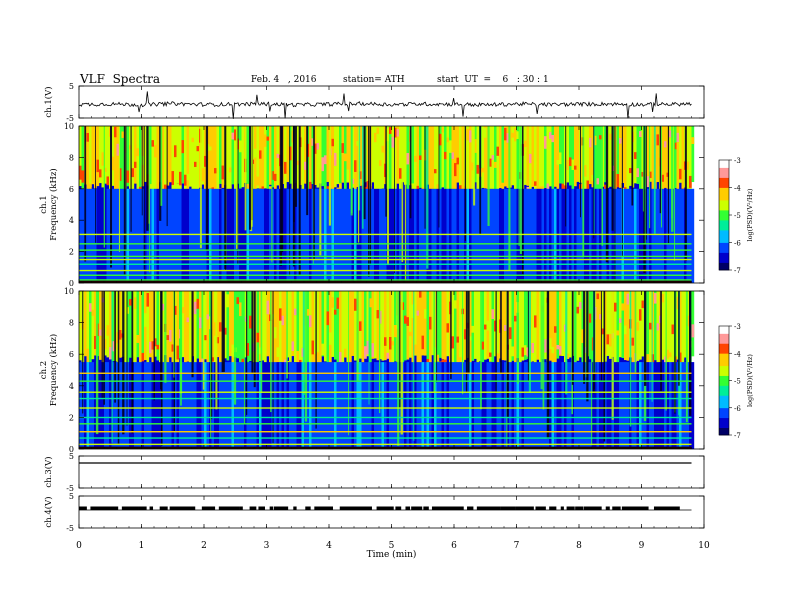 The width and height of the screenshot is (792, 612). I want to click on header-title: VLF Spectra, so click(120, 79).